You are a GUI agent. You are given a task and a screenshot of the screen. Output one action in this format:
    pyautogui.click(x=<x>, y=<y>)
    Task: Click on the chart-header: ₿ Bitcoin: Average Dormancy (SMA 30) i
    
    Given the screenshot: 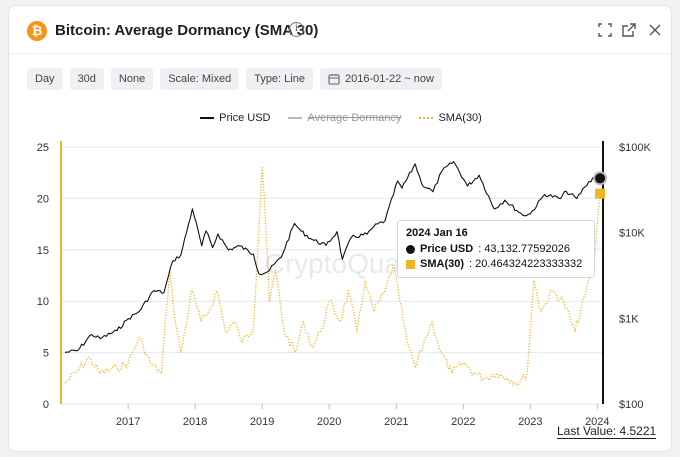 What is the action you would take?
    pyautogui.click(x=340, y=30)
    